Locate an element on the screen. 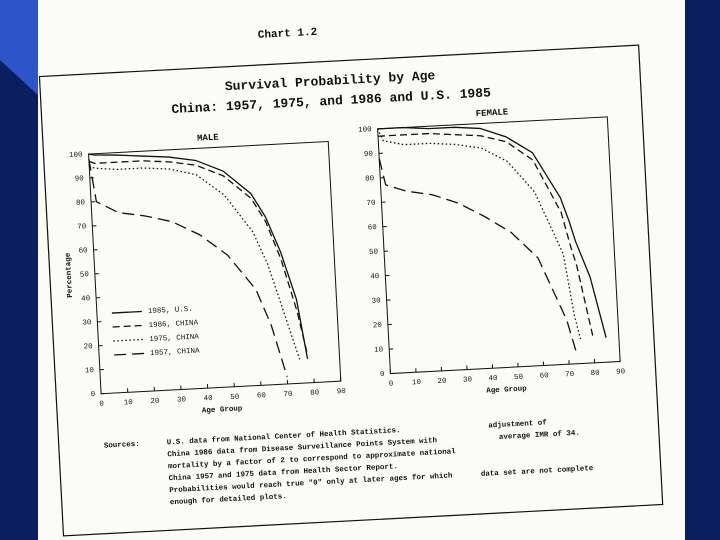 This screenshot has height=540, width=720. legend-label: 1975, CHINA is located at coordinates (174, 338).